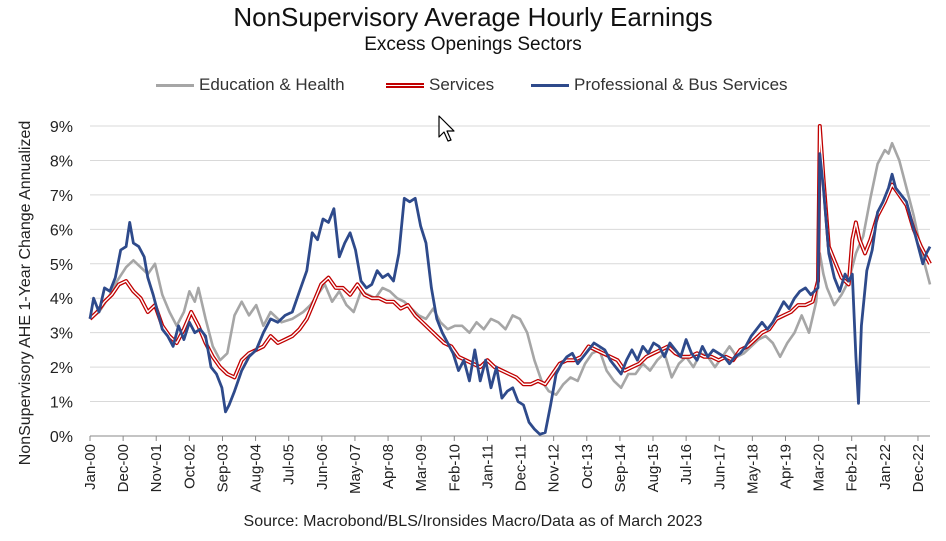 This screenshot has height=541, width=946. I want to click on x-tick-label: May-07, so click(355, 469).